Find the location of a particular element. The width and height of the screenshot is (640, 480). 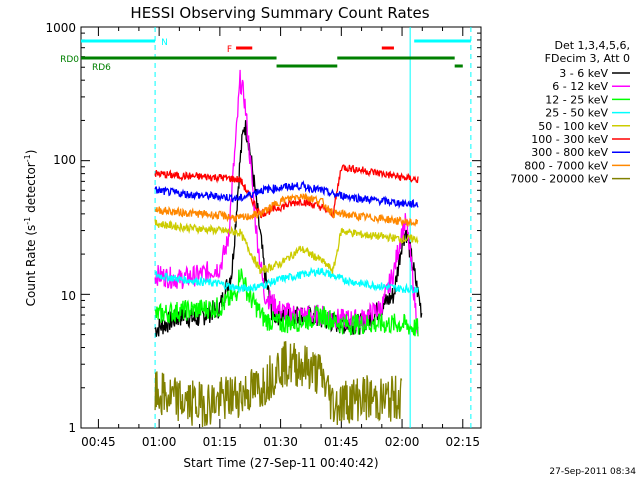

footer-timestamp: 27-Sep-2011 08:34 is located at coordinates (592, 472).